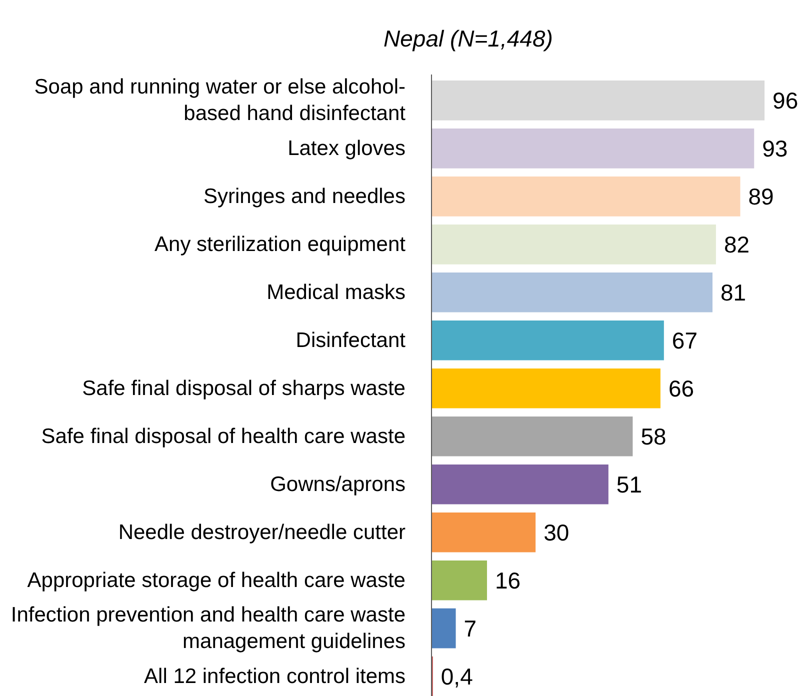  I want to click on data-label: 81, so click(733, 292).